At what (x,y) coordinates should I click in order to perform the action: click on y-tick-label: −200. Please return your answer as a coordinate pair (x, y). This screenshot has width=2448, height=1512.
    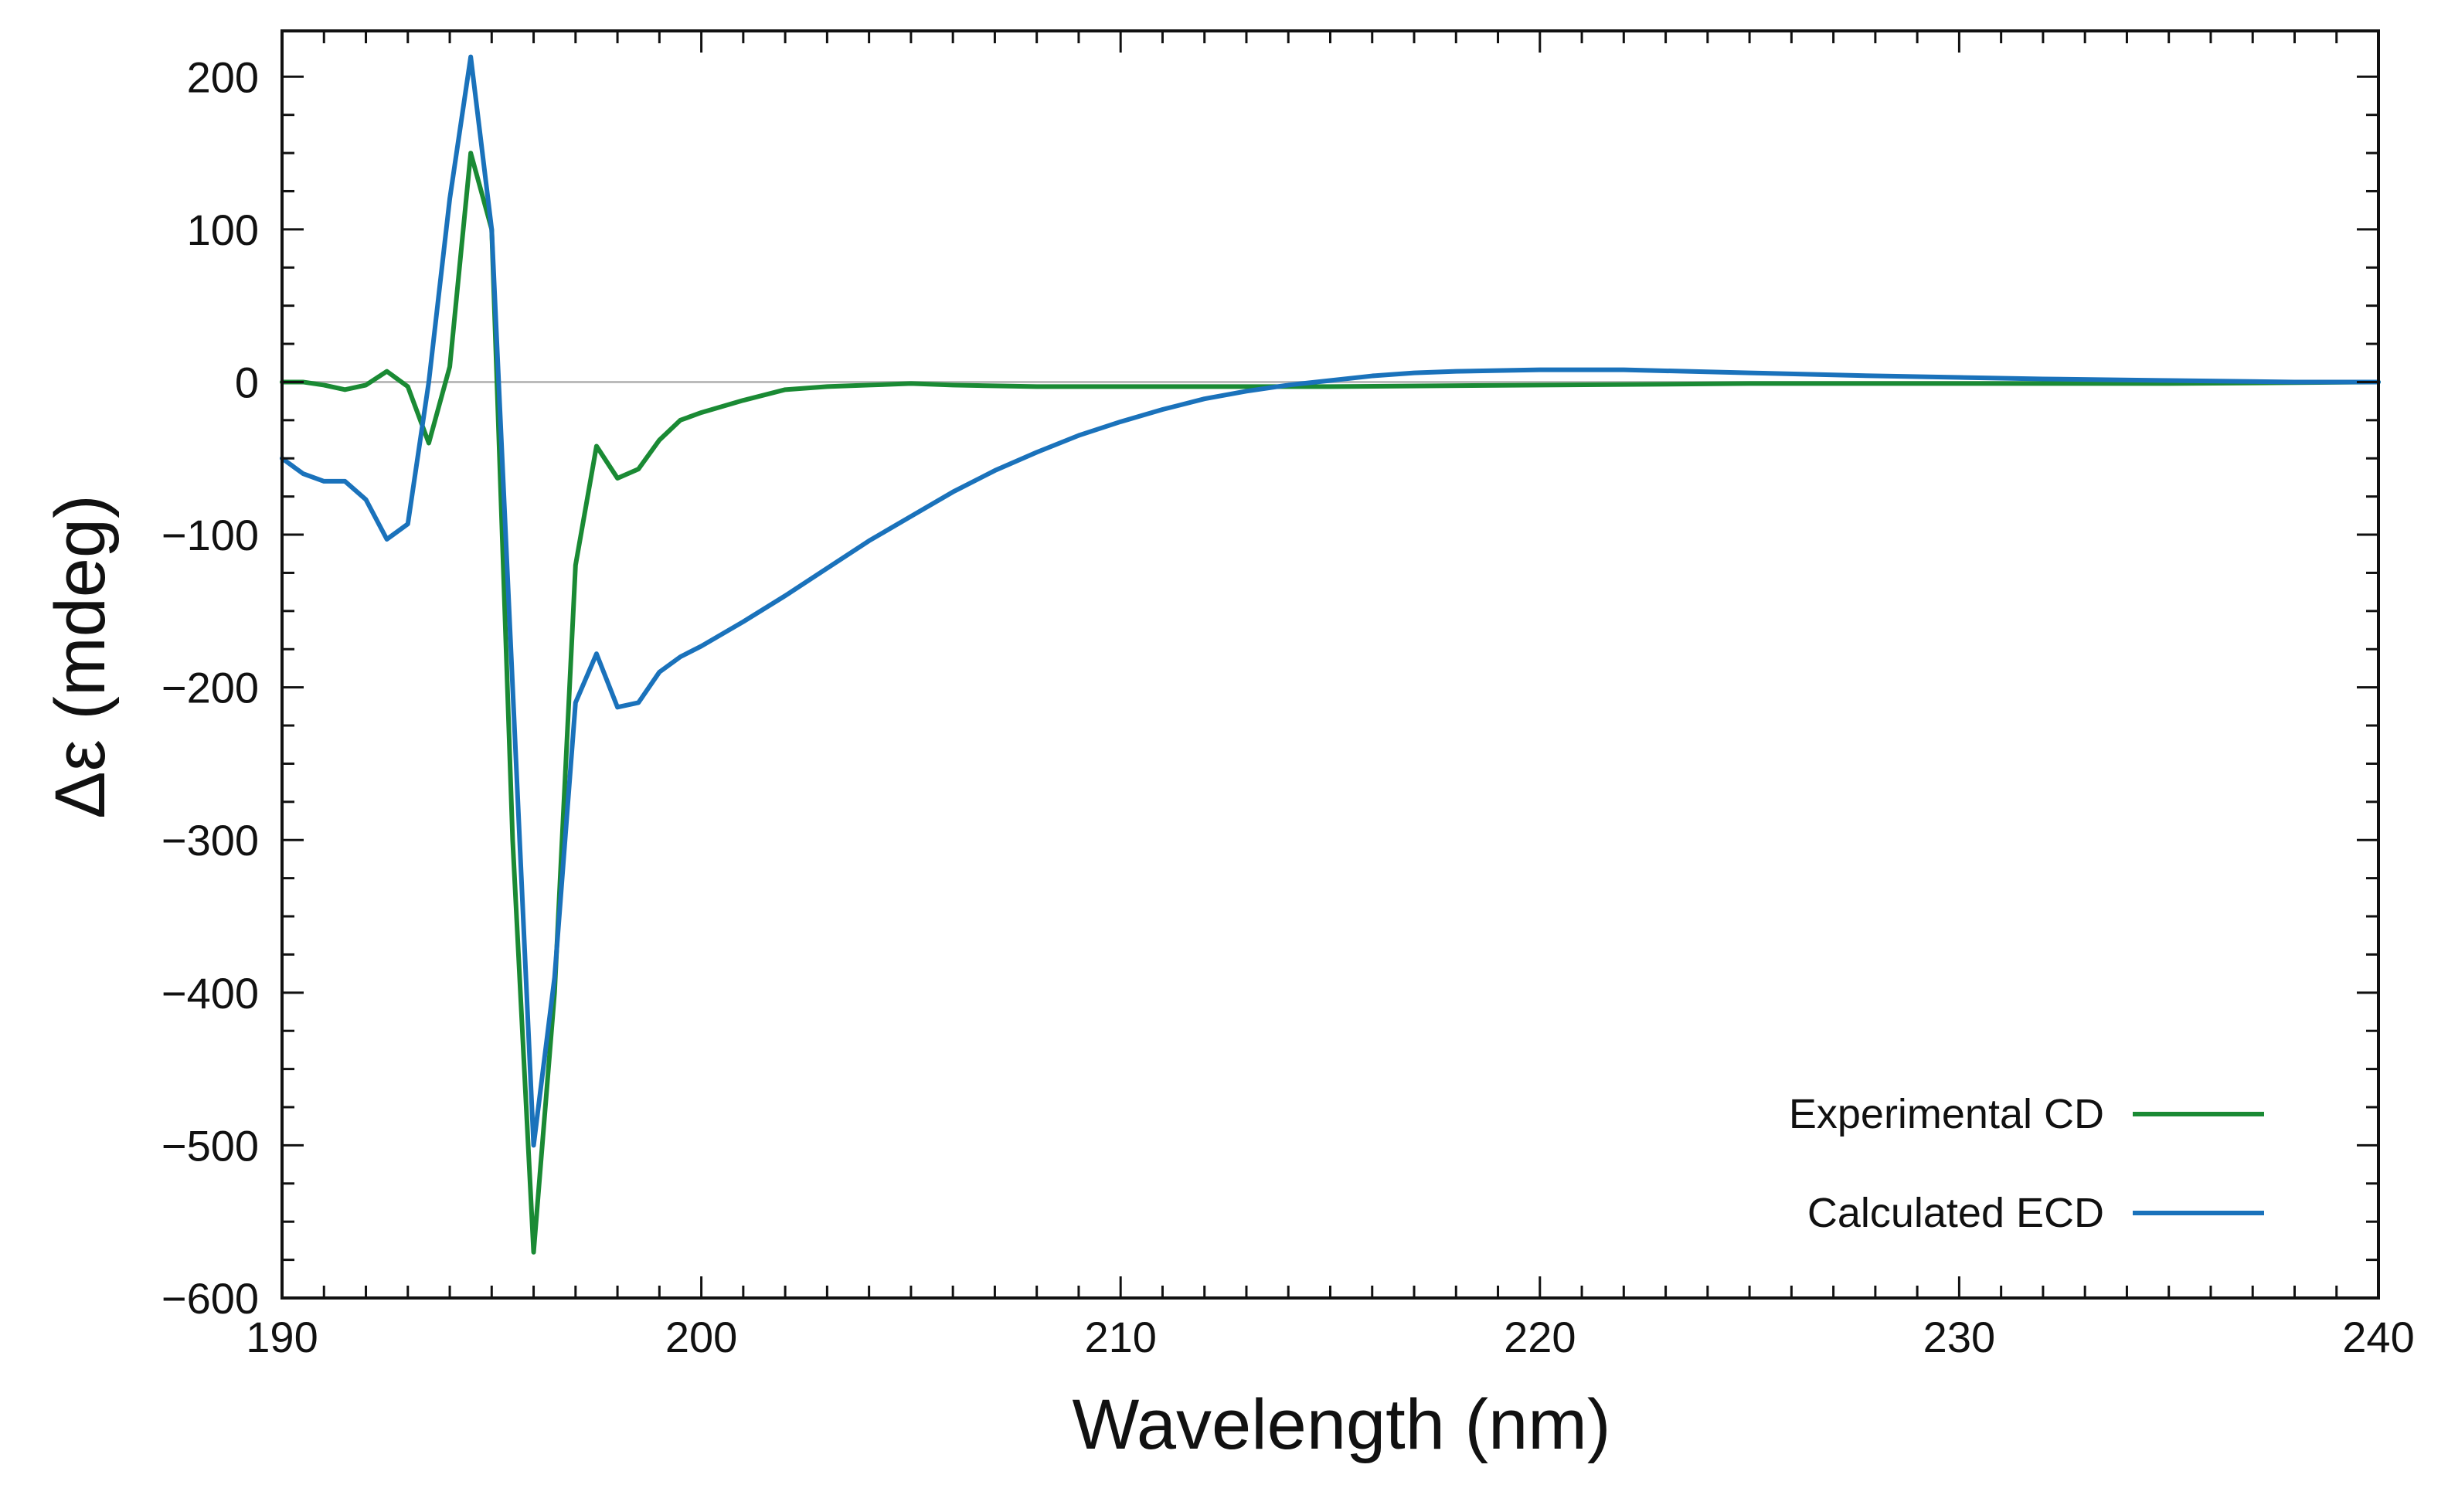
    Looking at the image, I should click on (210, 688).